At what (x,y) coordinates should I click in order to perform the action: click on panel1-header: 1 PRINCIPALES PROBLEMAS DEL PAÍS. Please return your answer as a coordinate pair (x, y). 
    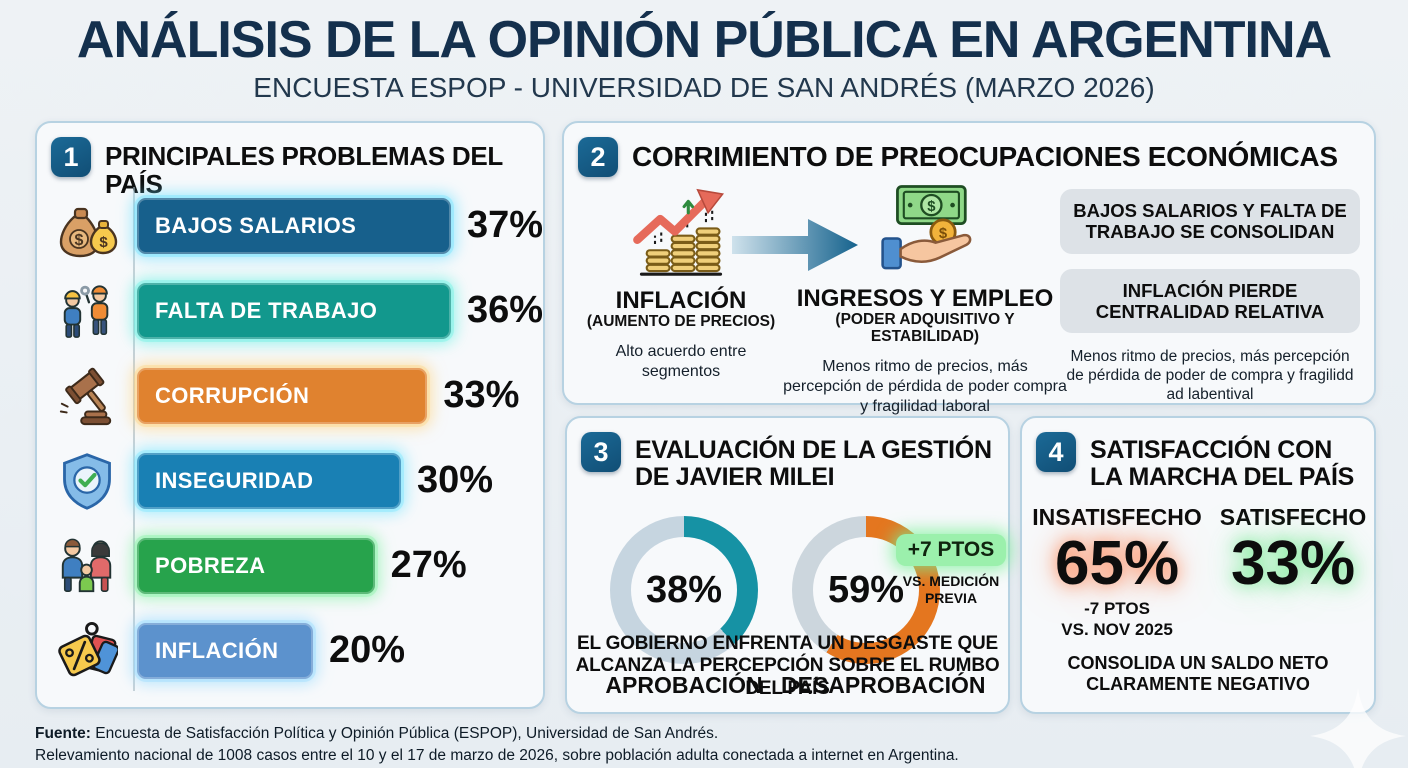
    Looking at the image, I should click on (290, 160).